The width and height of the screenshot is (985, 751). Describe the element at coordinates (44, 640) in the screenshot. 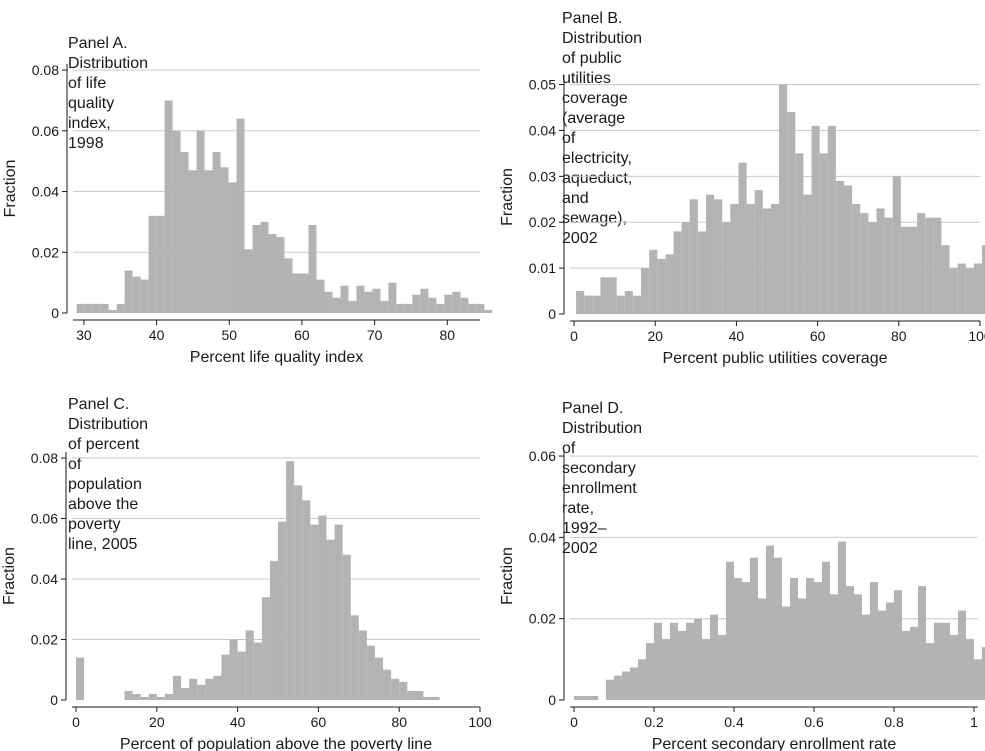

I see `y-tick-label: 0.02` at that location.